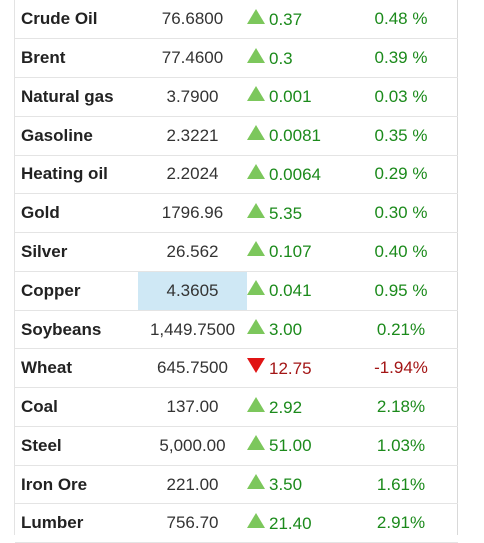 This screenshot has height=543, width=484. What do you see at coordinates (76, 213) in the screenshot?
I see `commodity-name: Gold` at bounding box center [76, 213].